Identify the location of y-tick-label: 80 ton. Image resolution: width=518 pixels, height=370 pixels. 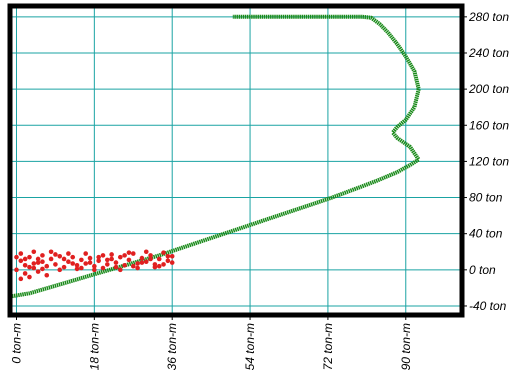
(486, 198).